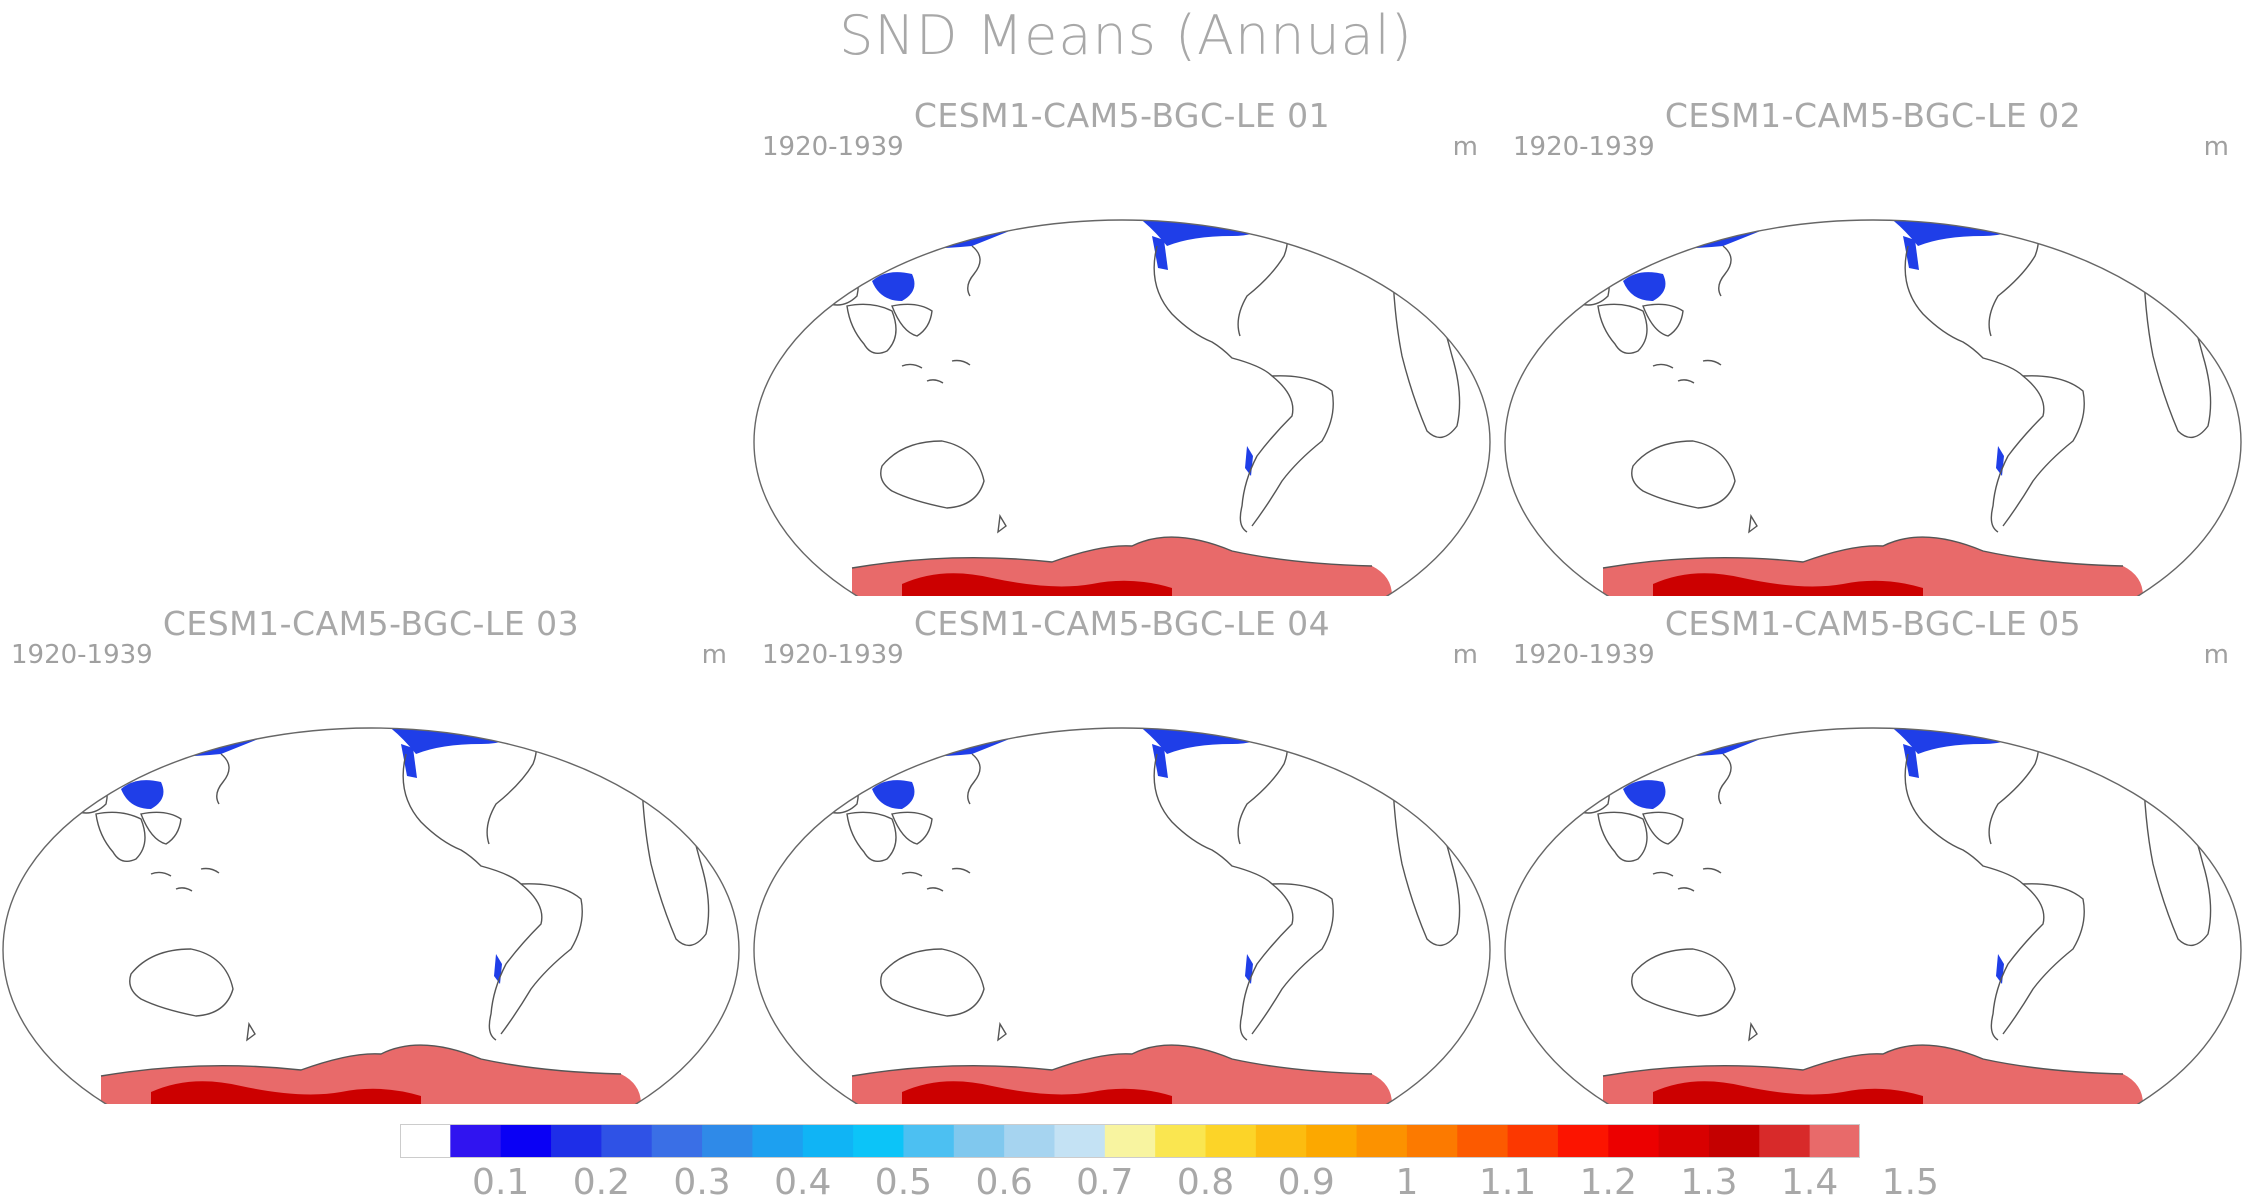  I want to click on eurasia-snow-light, so click(982, 197).